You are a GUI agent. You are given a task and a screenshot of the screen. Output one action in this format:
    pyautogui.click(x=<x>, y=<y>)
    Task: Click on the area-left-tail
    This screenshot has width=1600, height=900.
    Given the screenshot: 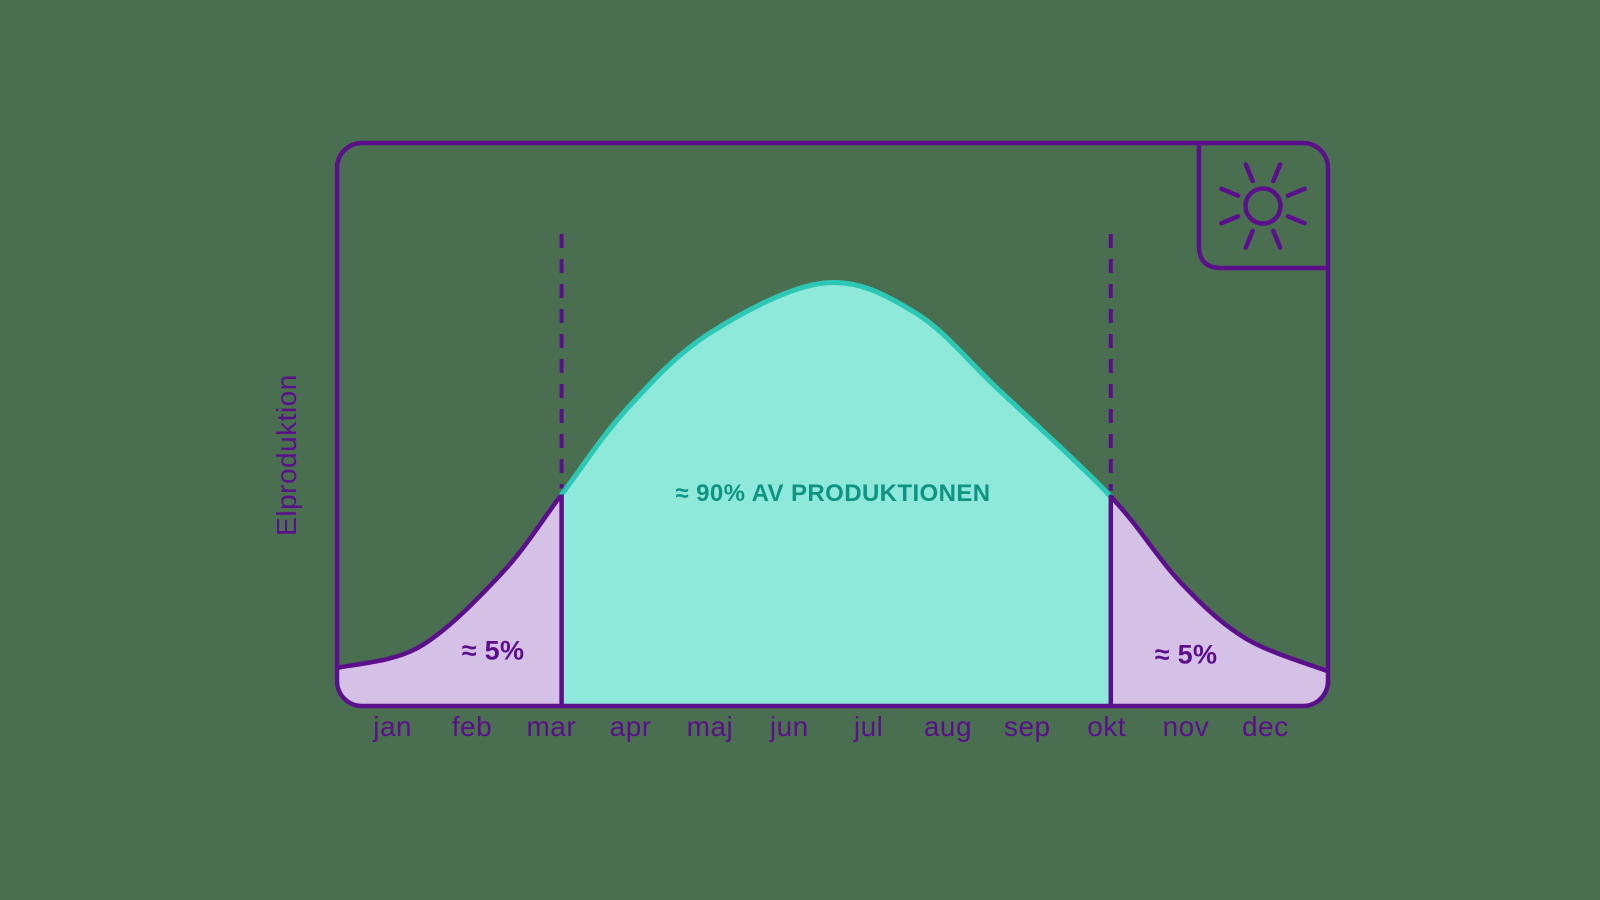 What is the action you would take?
    pyautogui.click(x=450, y=599)
    